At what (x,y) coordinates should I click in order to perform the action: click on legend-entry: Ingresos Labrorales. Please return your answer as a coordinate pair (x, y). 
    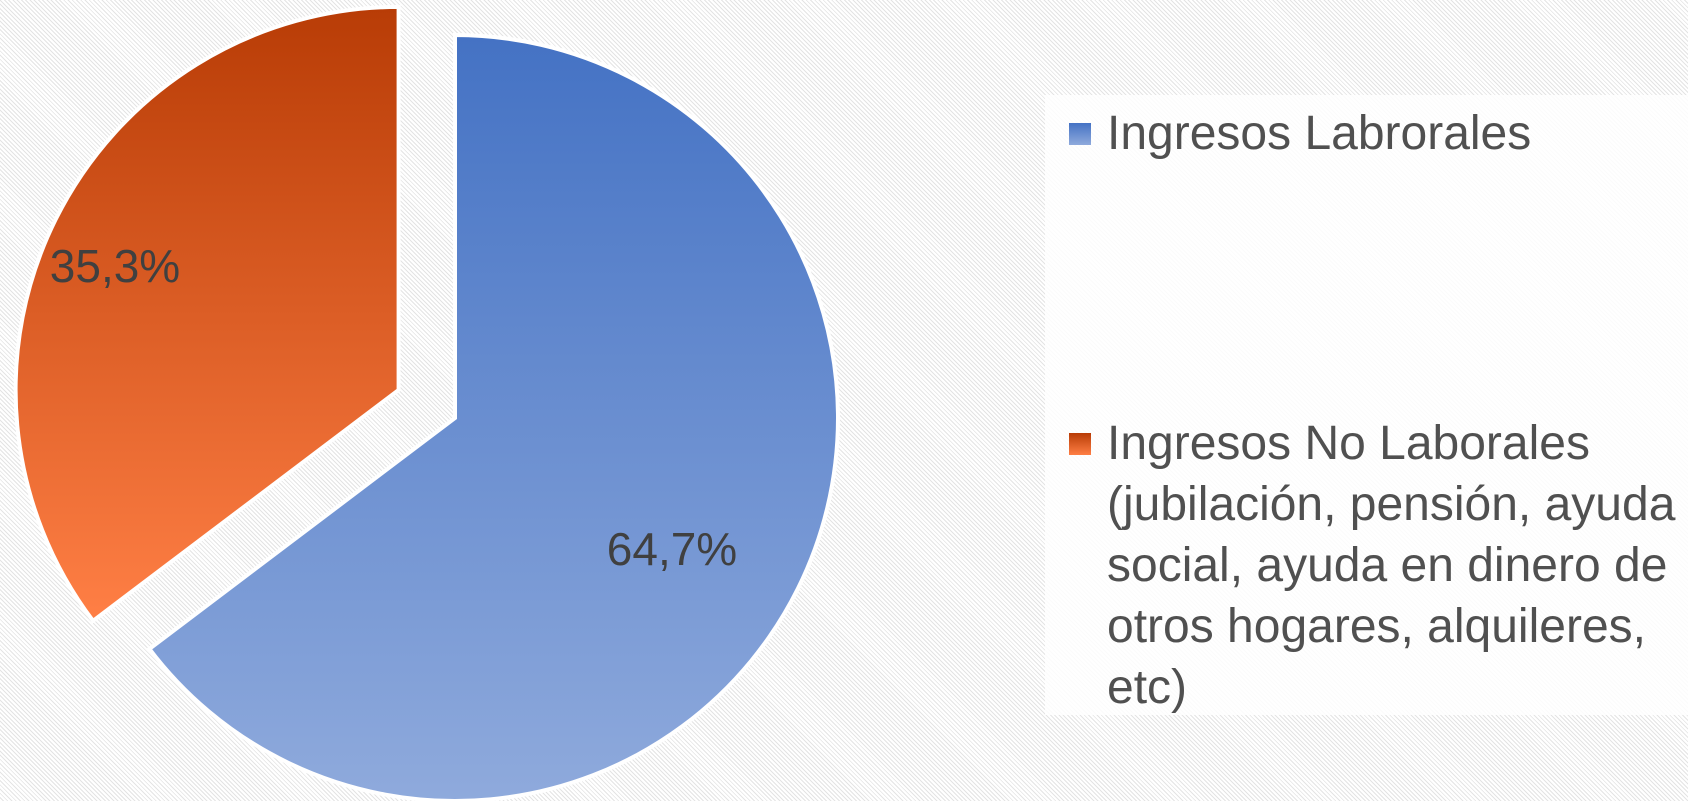
    Looking at the image, I should click on (1375, 133).